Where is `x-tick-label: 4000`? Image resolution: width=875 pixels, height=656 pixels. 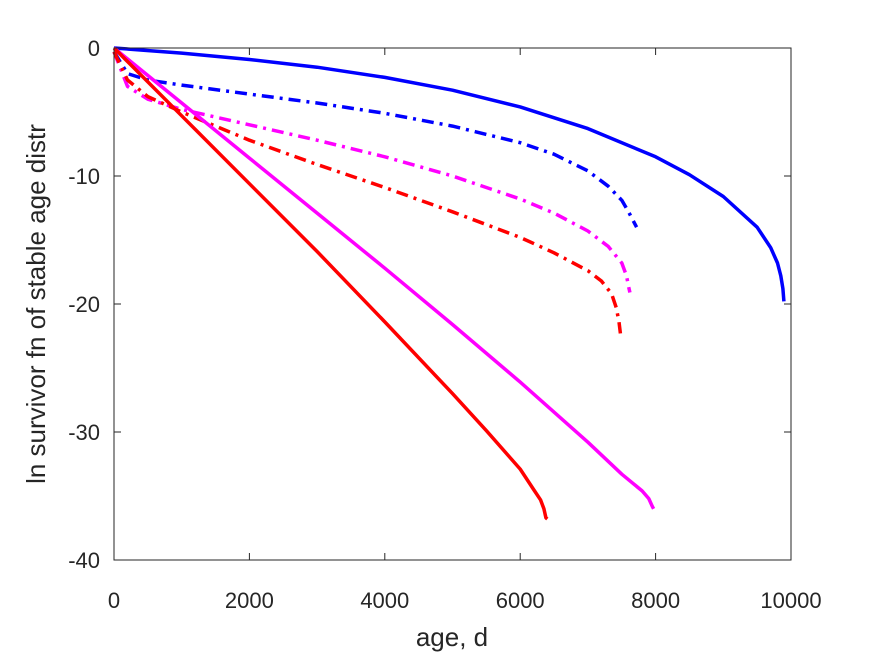
x-tick-label: 4000 is located at coordinates (384, 600).